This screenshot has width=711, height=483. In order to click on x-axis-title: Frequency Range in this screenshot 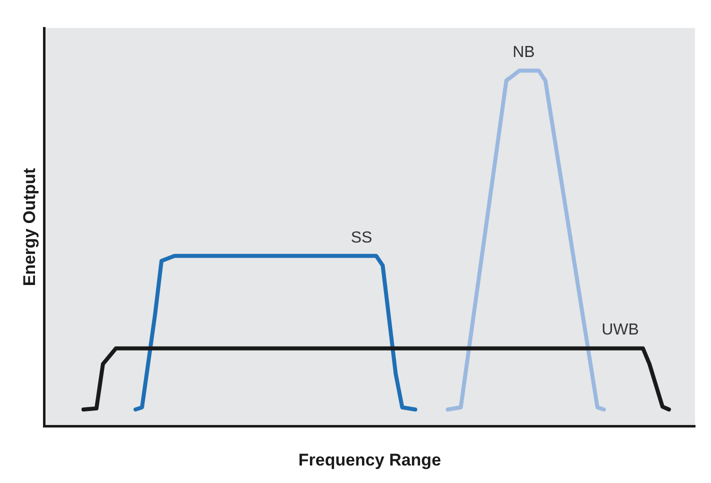, I will do `click(370, 460)`.